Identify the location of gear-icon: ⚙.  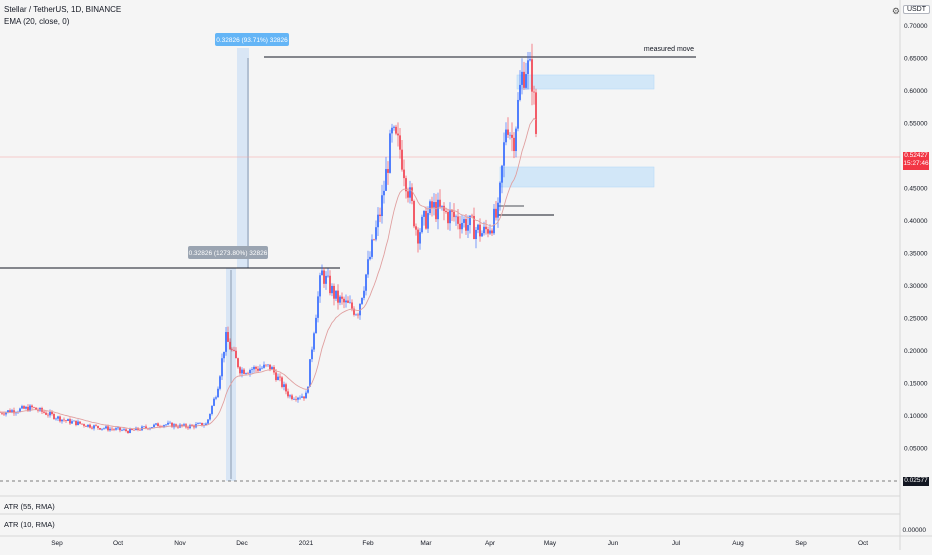
(895, 11).